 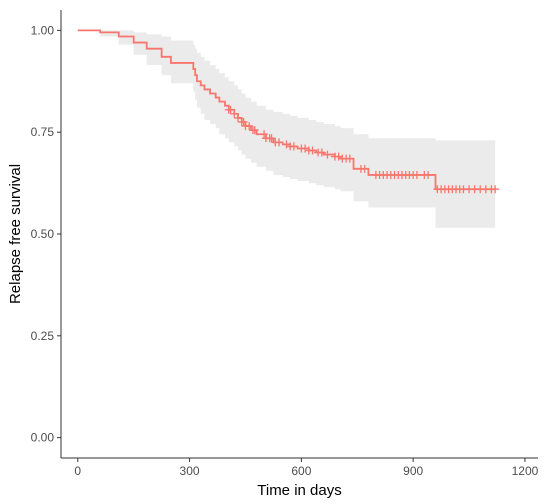 I want to click on censor-marks-layer, so click(x=362, y=149).